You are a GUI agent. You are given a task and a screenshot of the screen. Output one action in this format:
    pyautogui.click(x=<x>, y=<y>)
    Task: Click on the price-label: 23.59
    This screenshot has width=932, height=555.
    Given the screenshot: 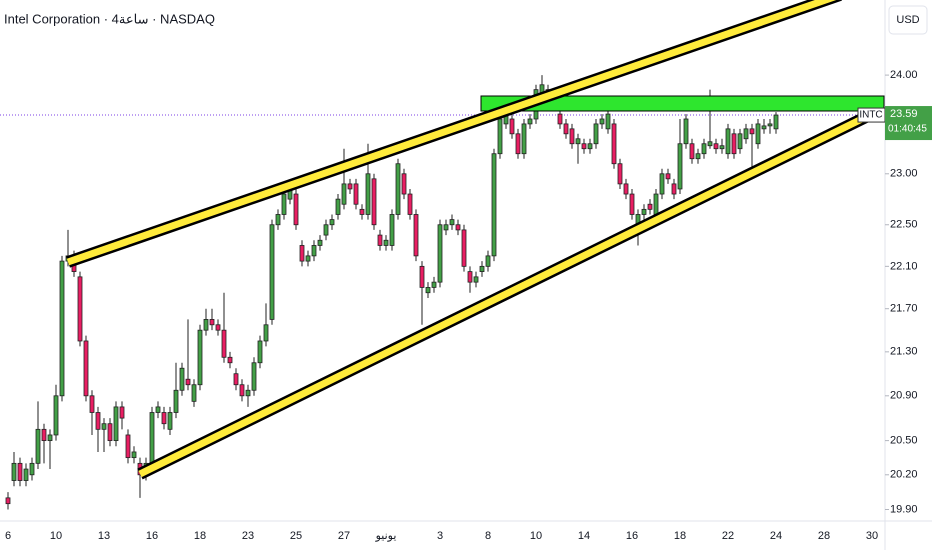 What is the action you would take?
    pyautogui.click(x=904, y=114)
    